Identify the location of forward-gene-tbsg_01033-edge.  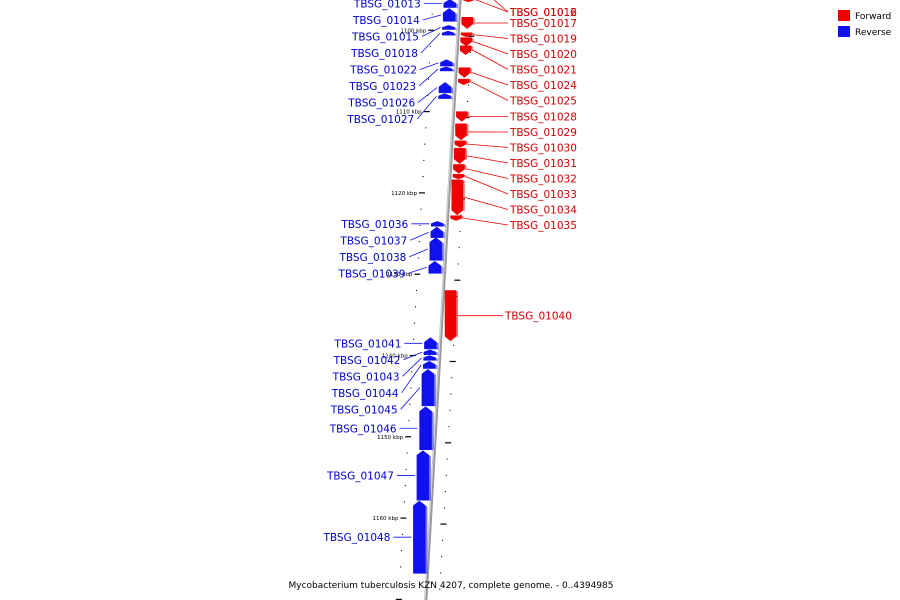
(464, 176).